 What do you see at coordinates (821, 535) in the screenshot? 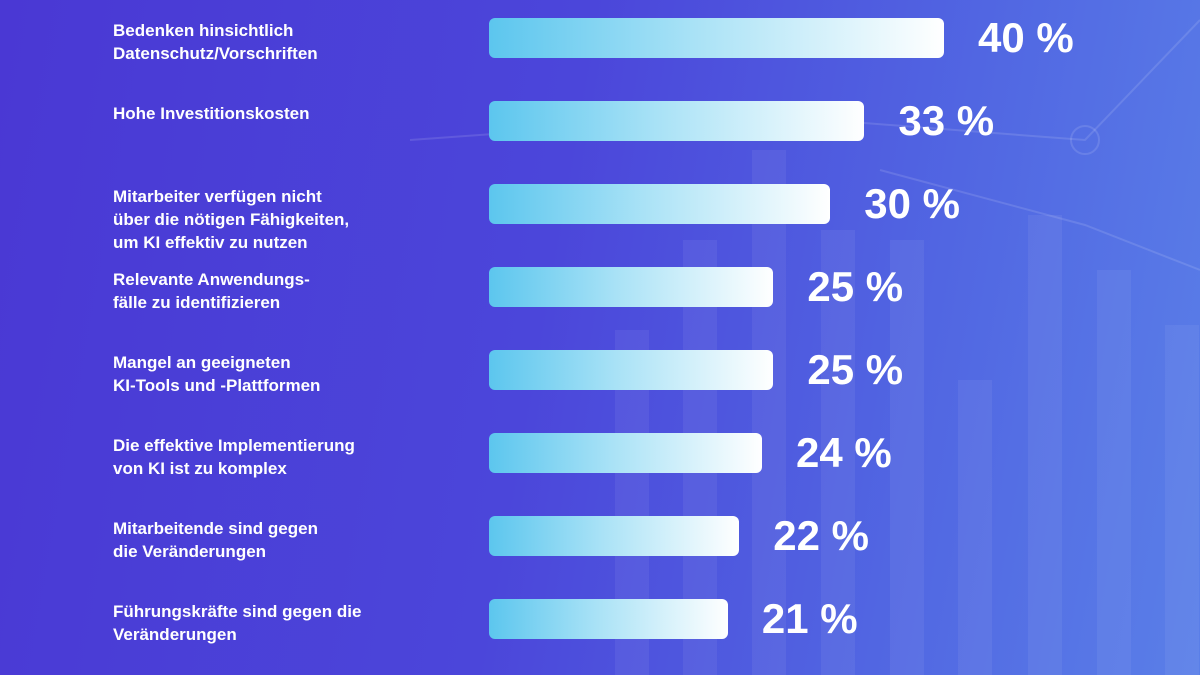
I see `value-label: 22 %` at bounding box center [821, 535].